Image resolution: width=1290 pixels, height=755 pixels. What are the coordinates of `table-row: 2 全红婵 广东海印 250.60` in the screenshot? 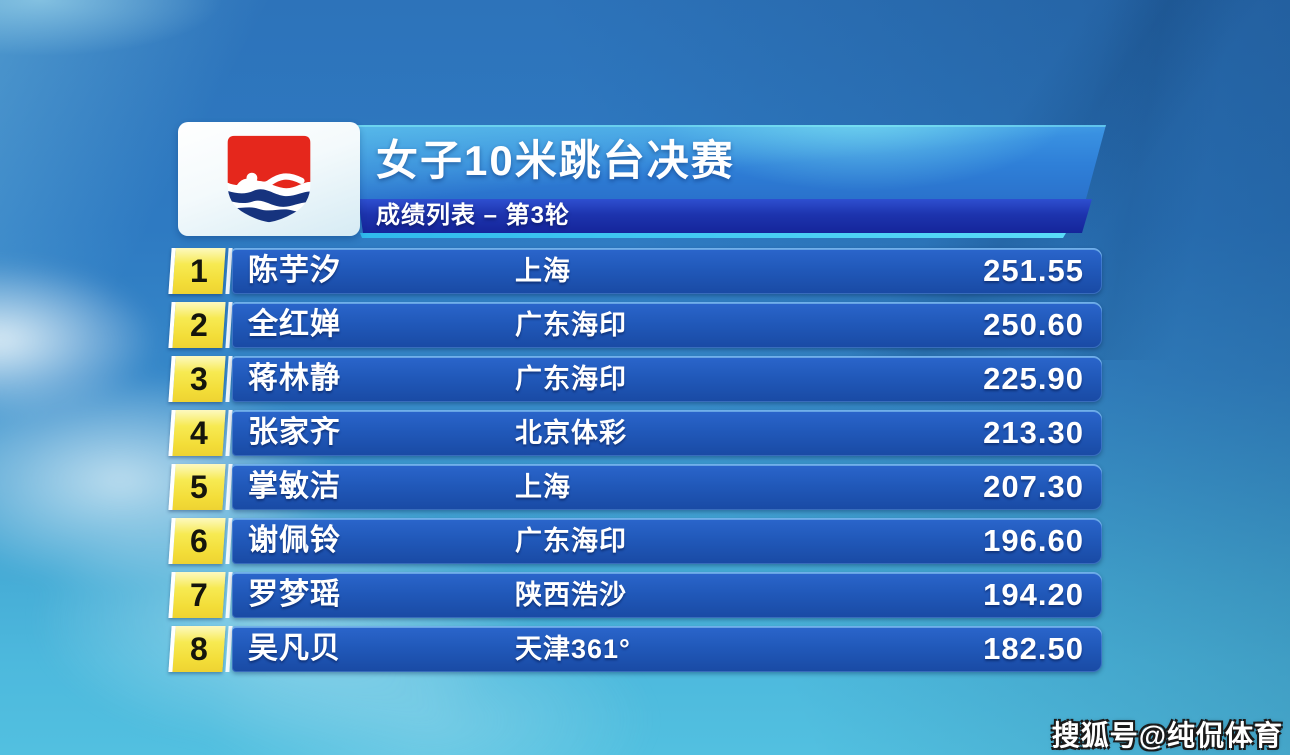 It's located at (635, 325).